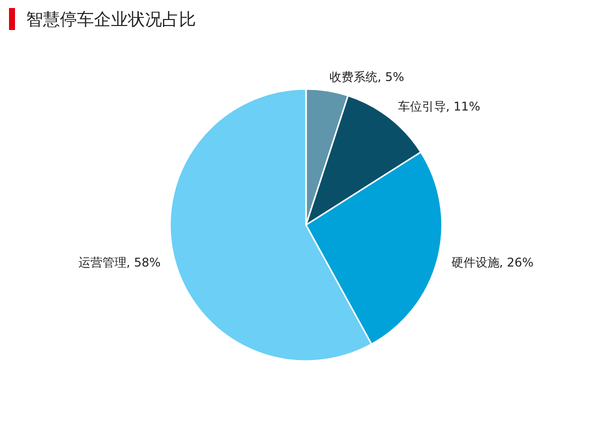 The width and height of the screenshot is (600, 433). I want to click on chart-title: 智慧停车企业状况占比, so click(111, 20).